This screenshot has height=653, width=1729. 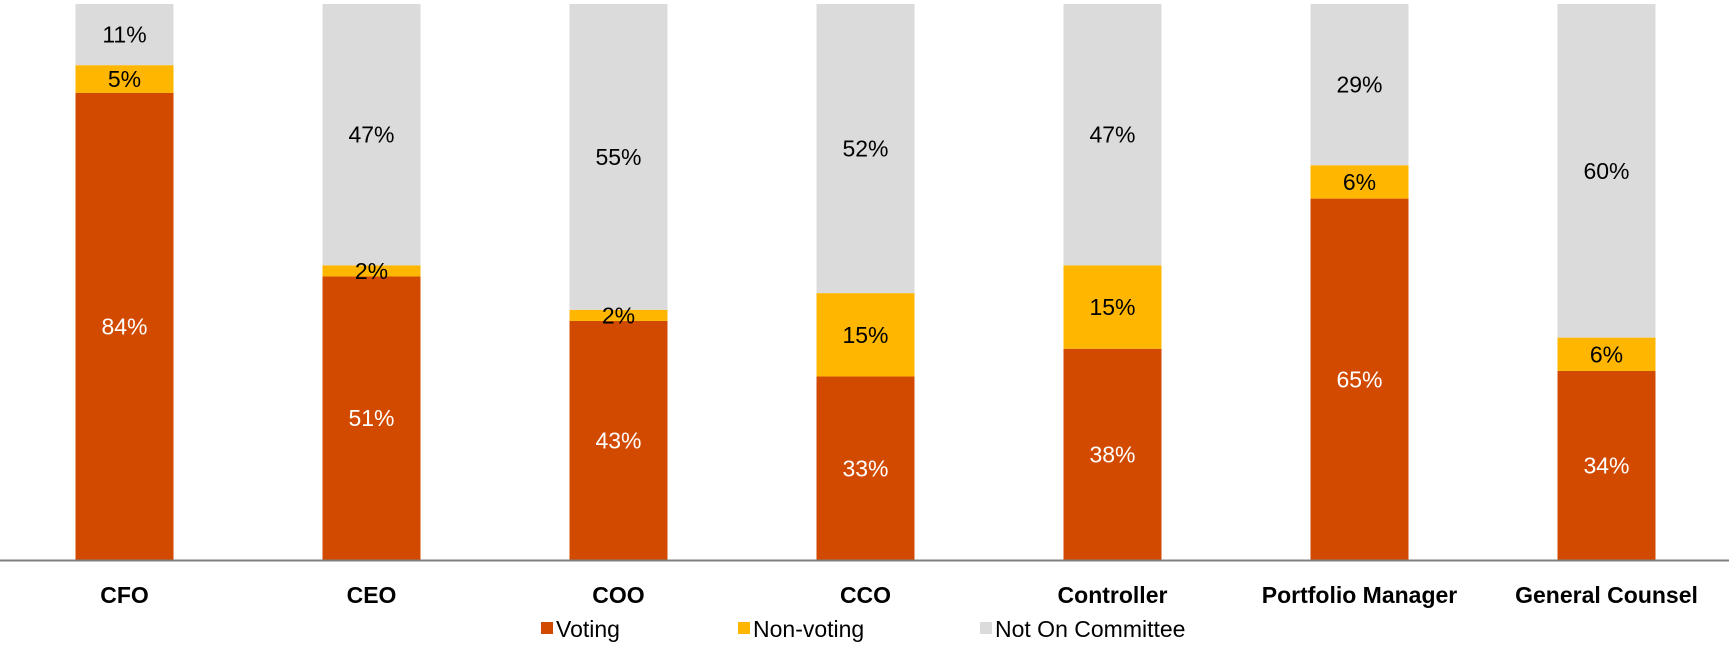 I want to click on legend-item-non-voting: Non-voting, so click(x=801, y=629).